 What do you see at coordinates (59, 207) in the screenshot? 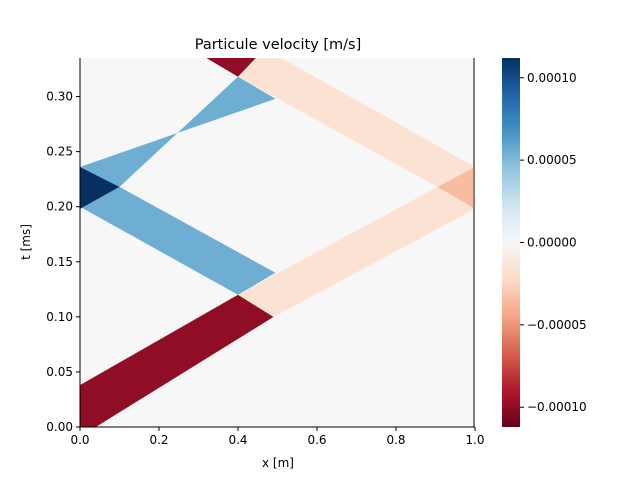
I see `y-tick-label: 0.20` at bounding box center [59, 207].